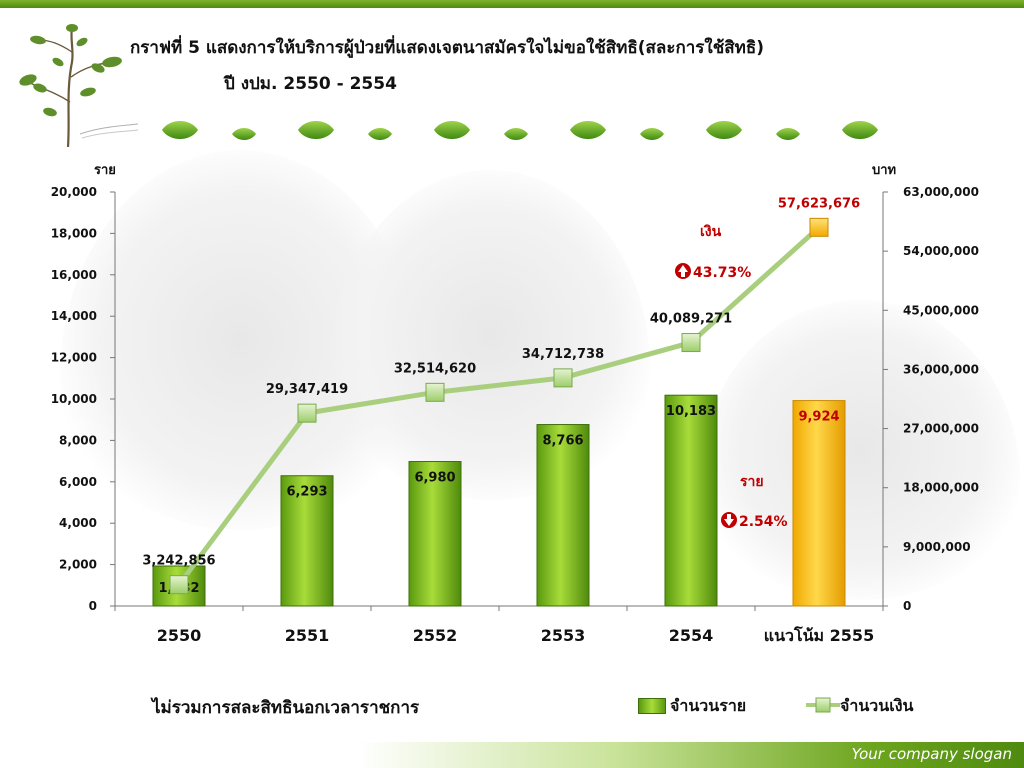 The image size is (1024, 768). What do you see at coordinates (818, 417) in the screenshot?
I see `bar-value-label: 9,924` at bounding box center [818, 417].